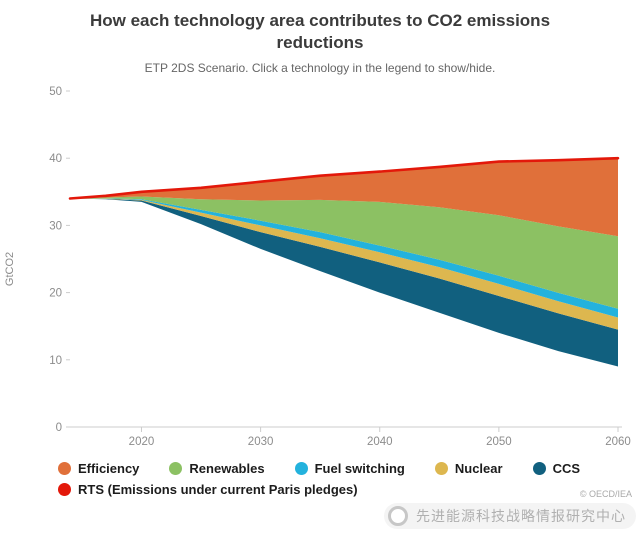 The height and width of the screenshot is (533, 640). Describe the element at coordinates (59, 428) in the screenshot. I see `y-tick-label: 0` at that location.